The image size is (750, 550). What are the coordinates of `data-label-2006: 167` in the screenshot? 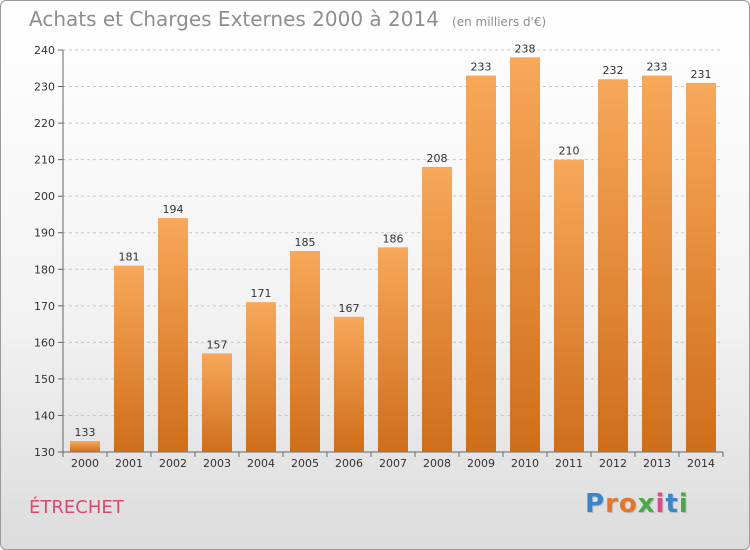 It's located at (349, 308).